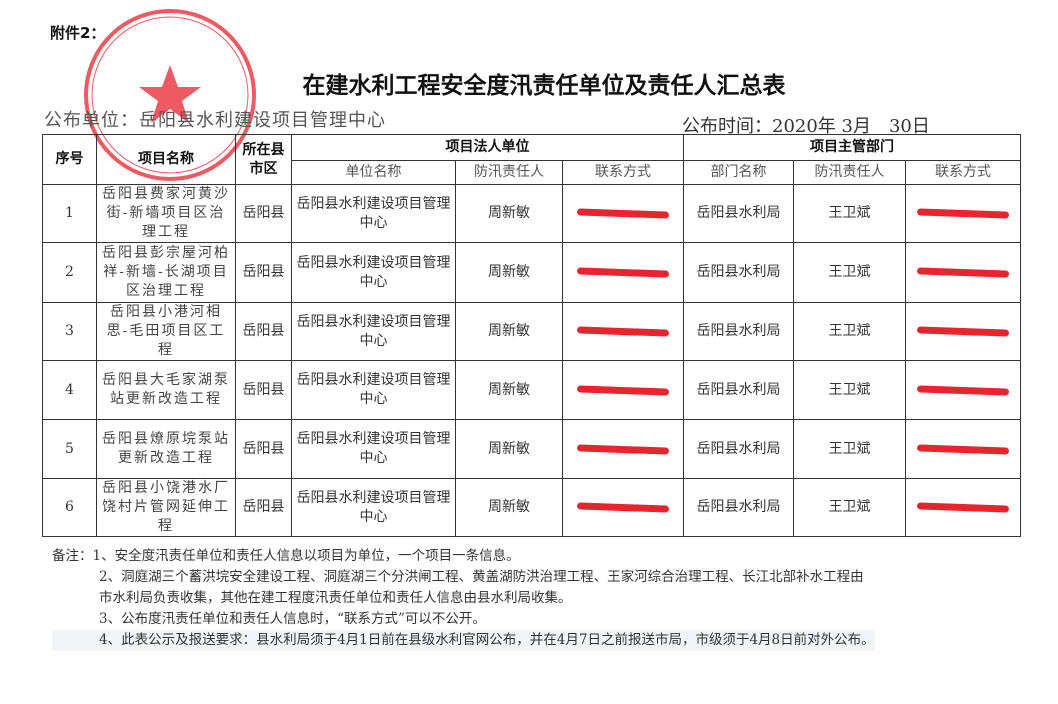  What do you see at coordinates (170, 94) in the screenshot?
I see `star-icon` at bounding box center [170, 94].